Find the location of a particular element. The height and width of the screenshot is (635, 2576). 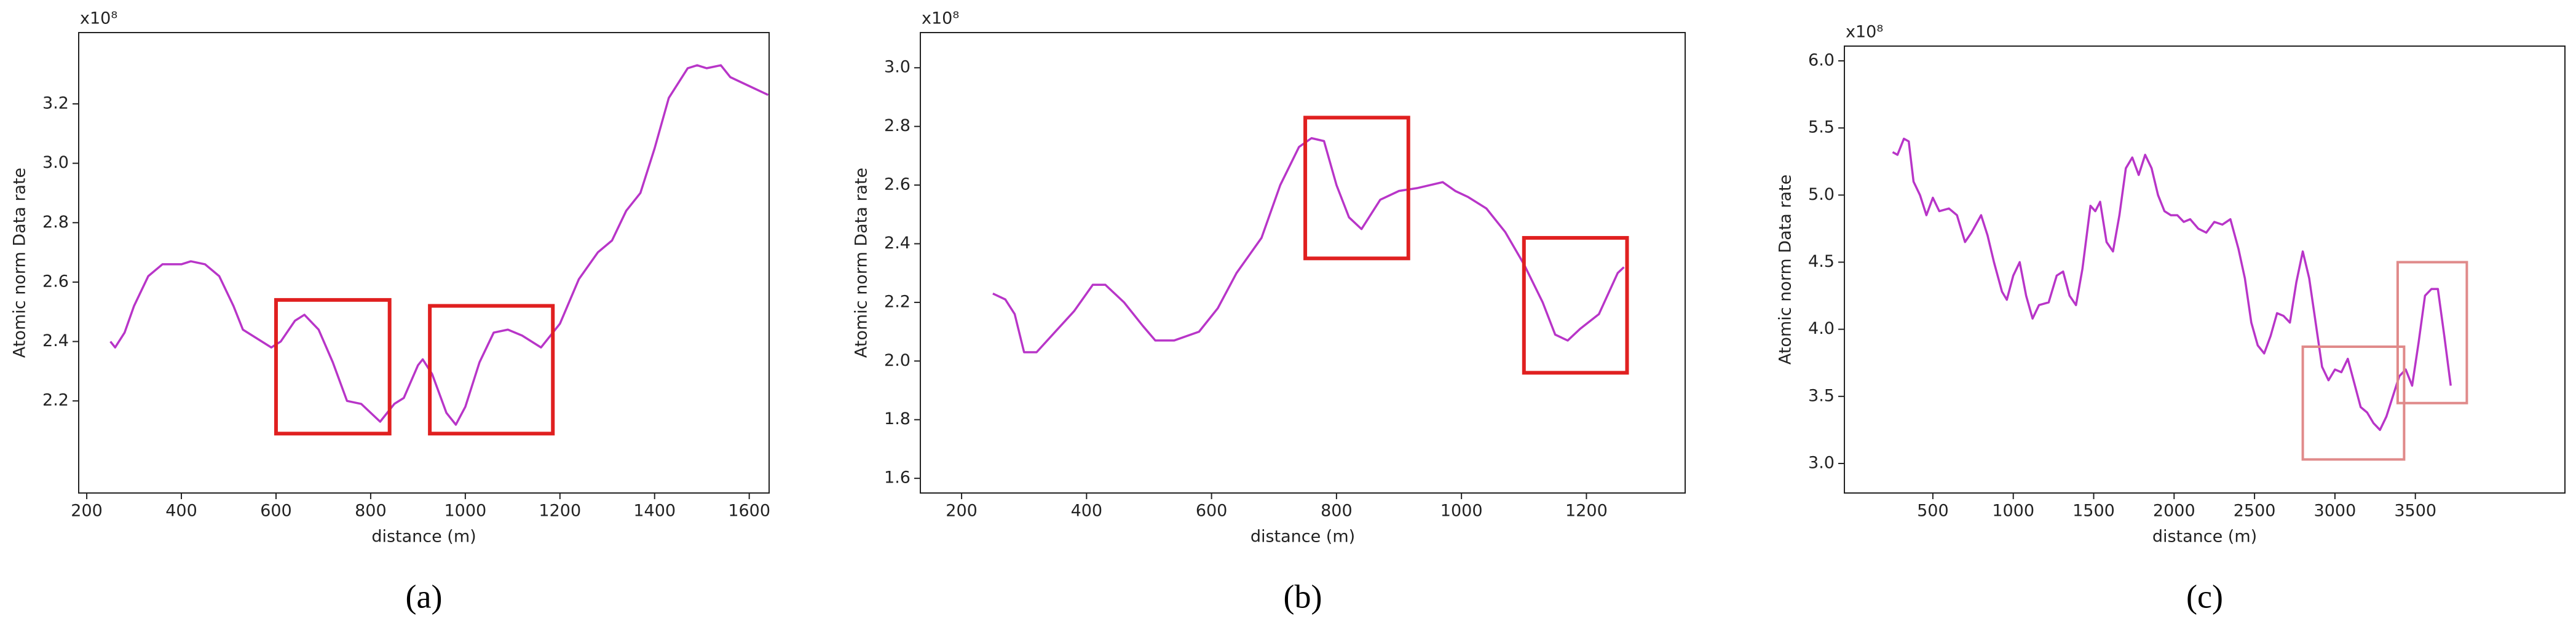

y-tick-label: 5.0 is located at coordinates (1821, 194).